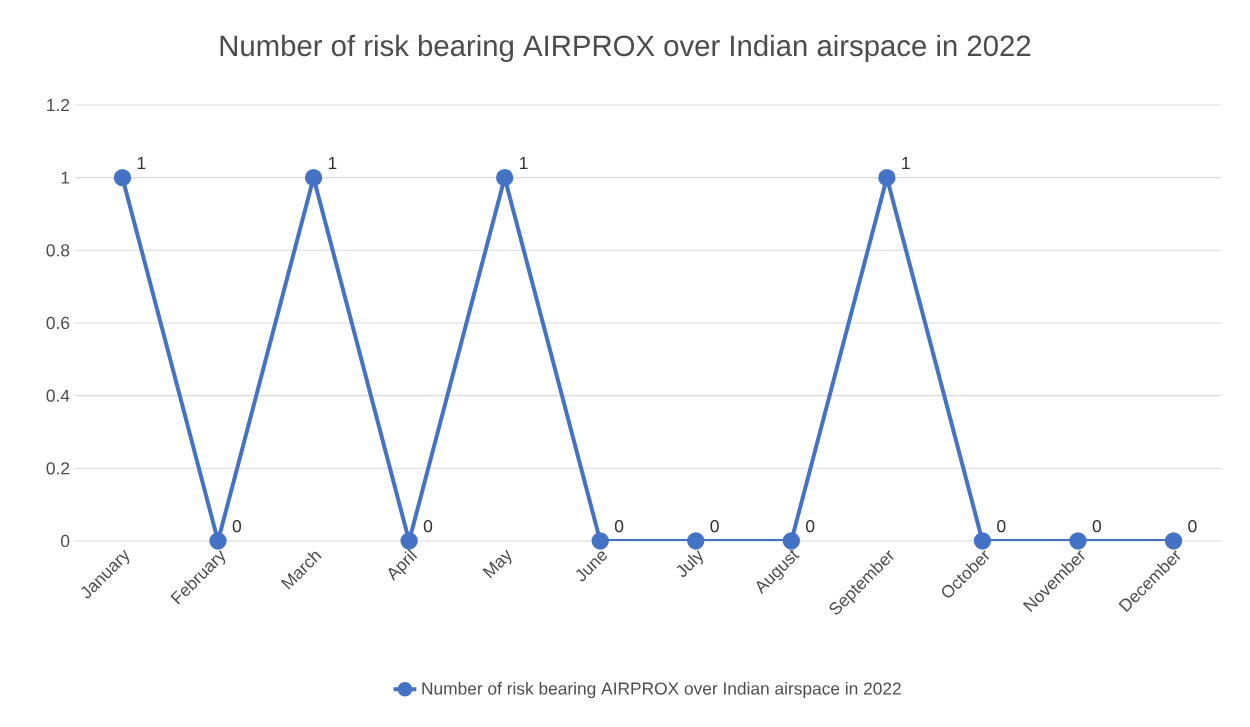  I want to click on x-tick-label: May, so click(497, 564).